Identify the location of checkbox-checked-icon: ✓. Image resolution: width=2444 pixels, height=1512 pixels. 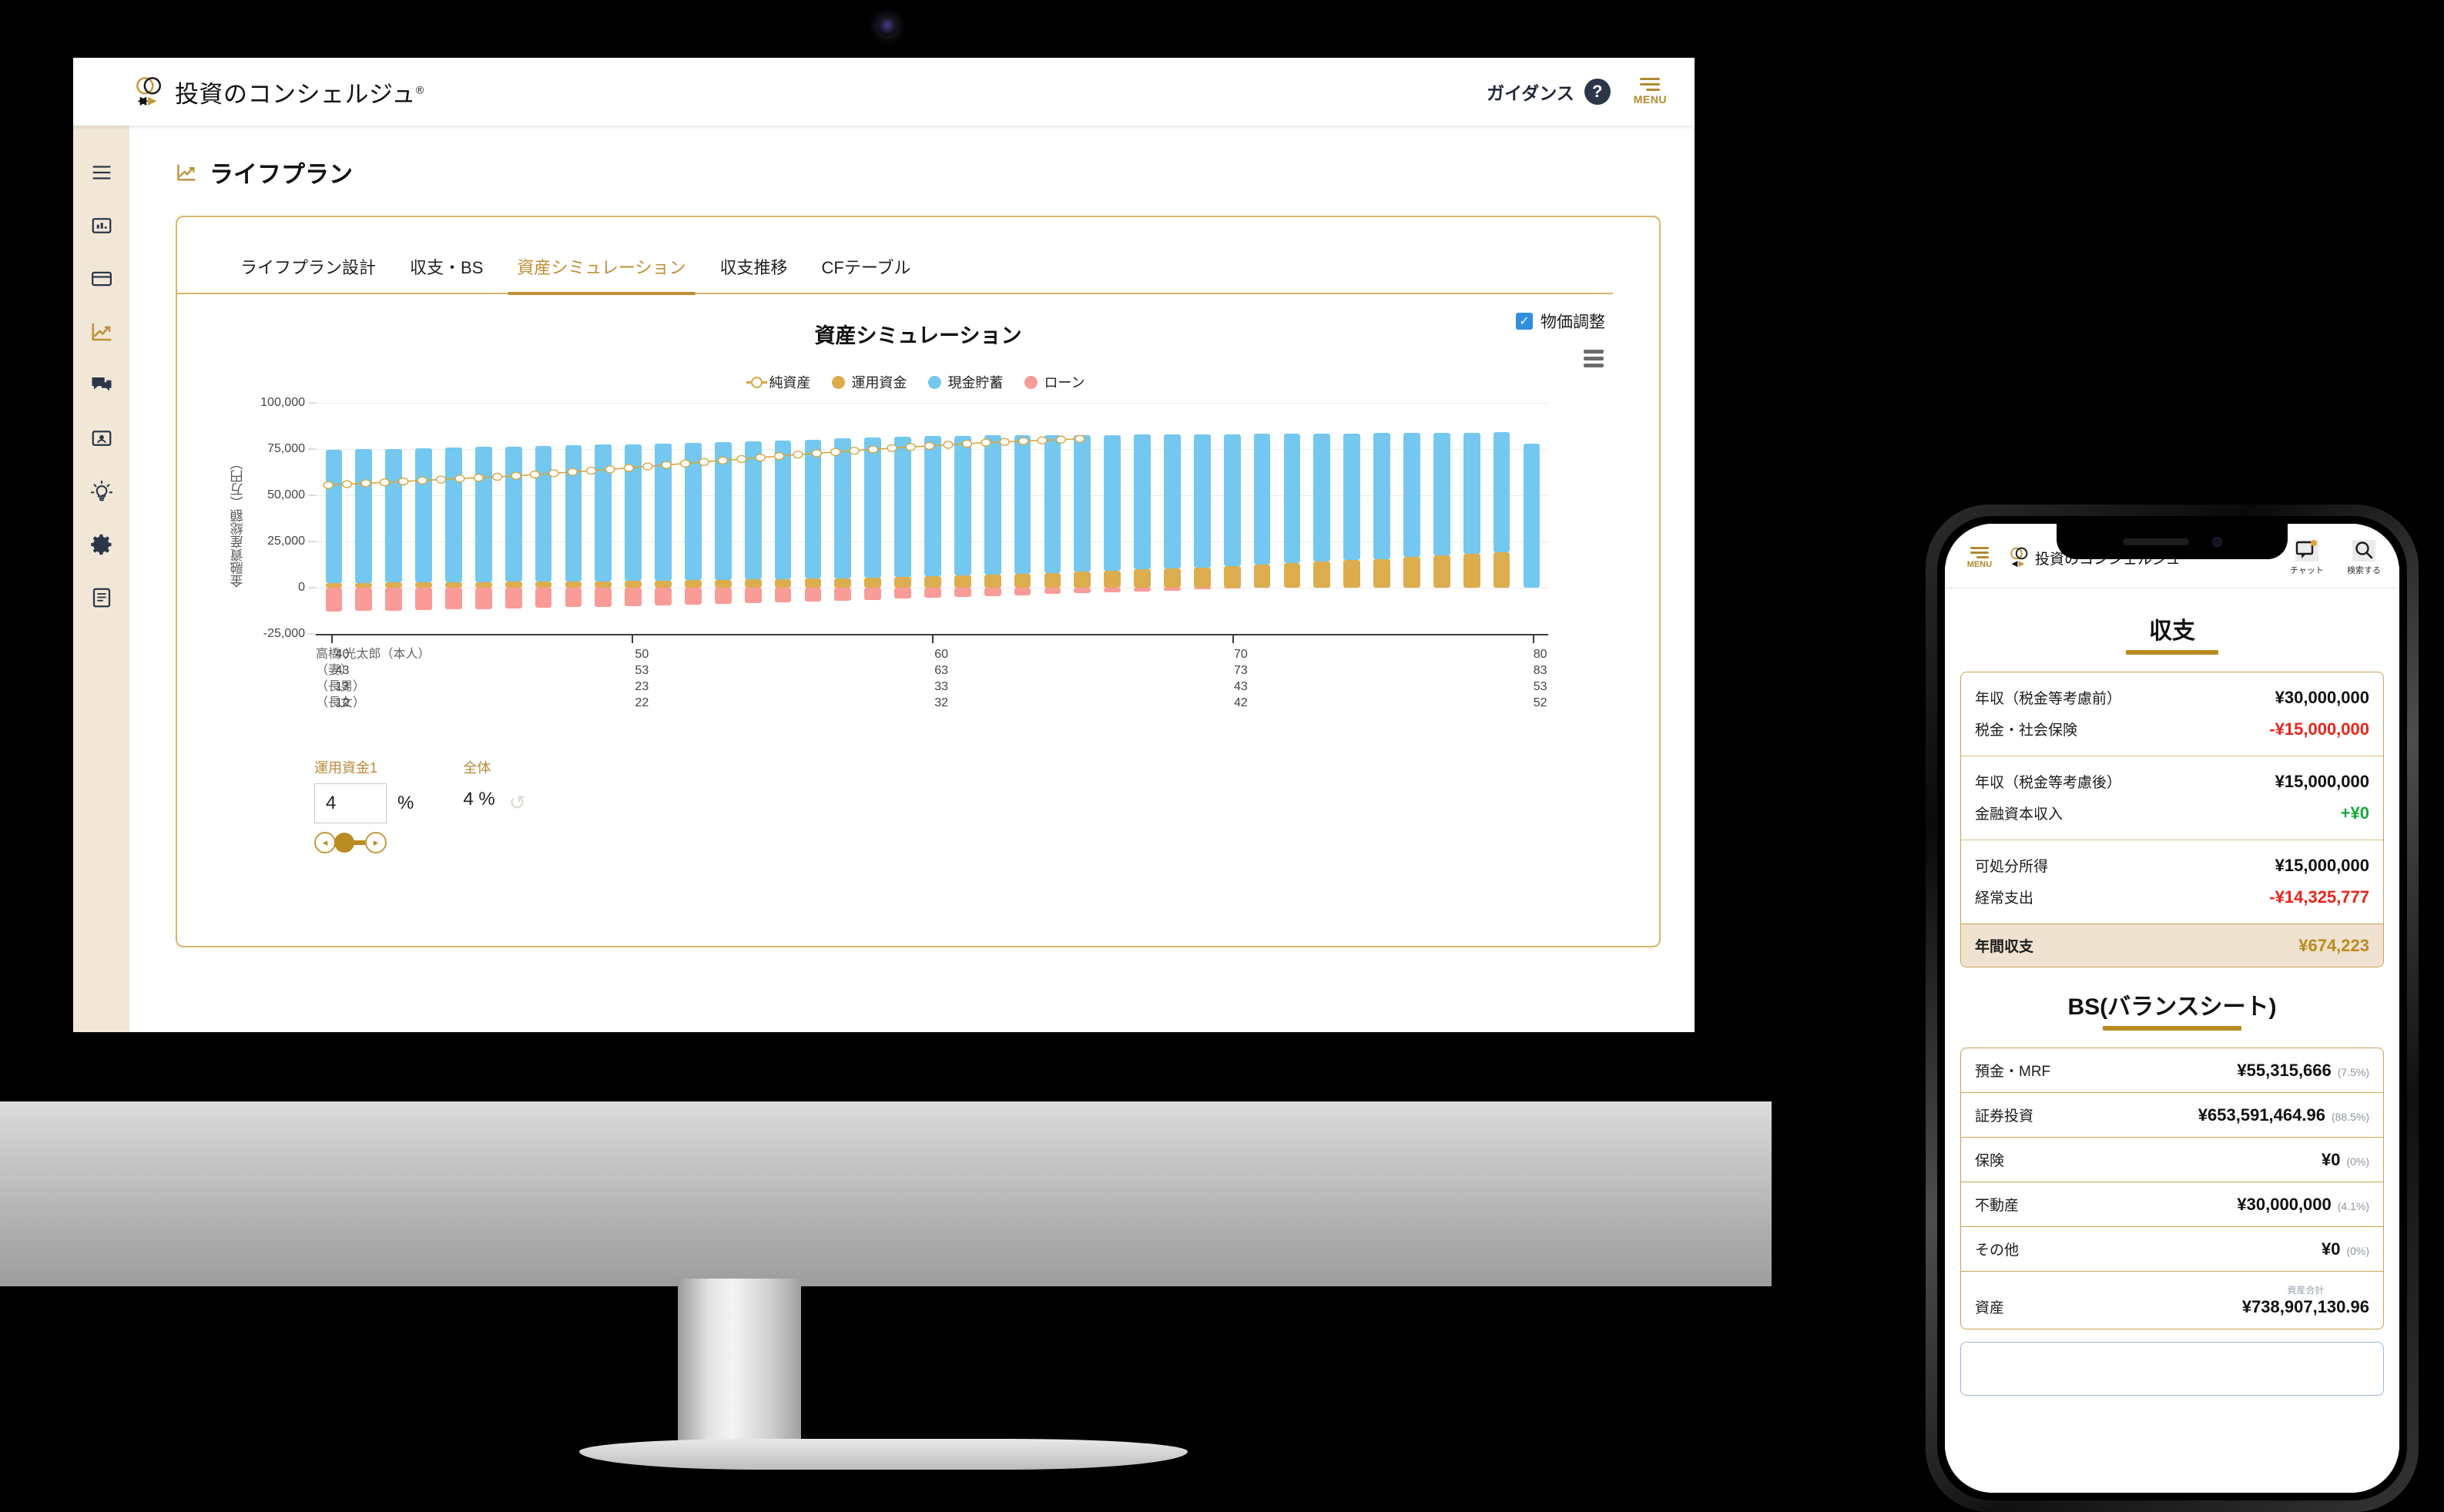
(1524, 322).